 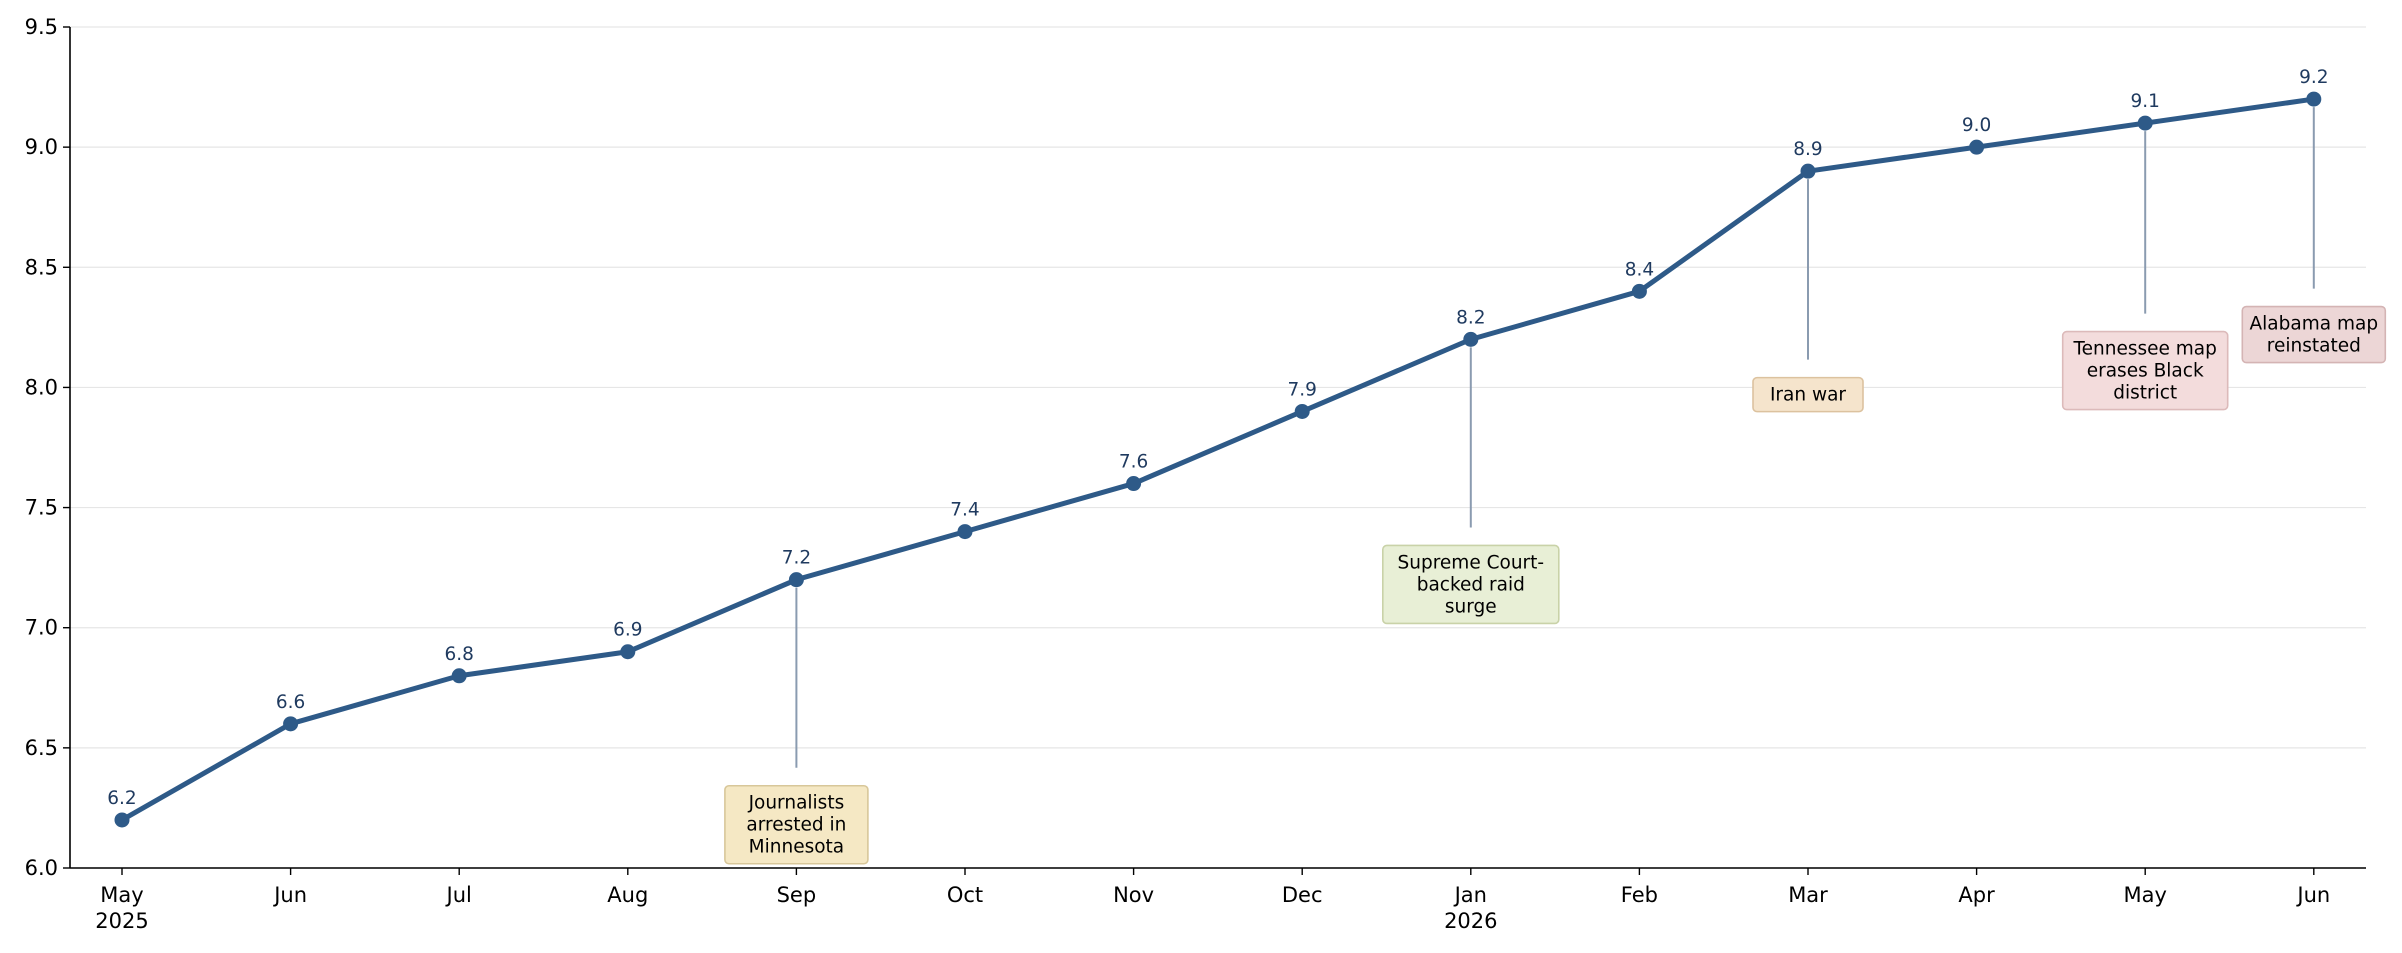 What do you see at coordinates (41, 508) in the screenshot?
I see `y-tick-label: 7.5` at bounding box center [41, 508].